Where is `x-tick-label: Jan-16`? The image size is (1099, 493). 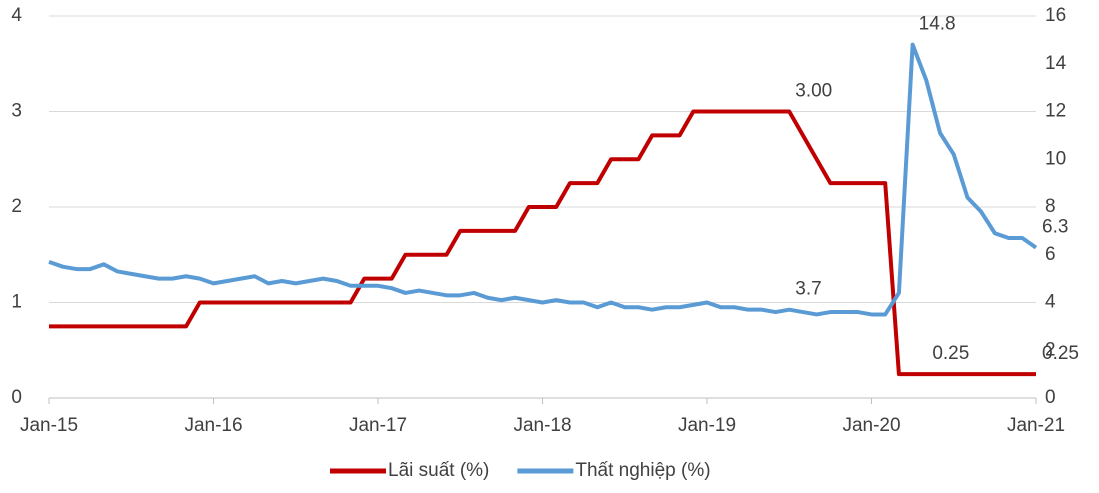 x-tick-label: Jan-16 is located at coordinates (213, 425).